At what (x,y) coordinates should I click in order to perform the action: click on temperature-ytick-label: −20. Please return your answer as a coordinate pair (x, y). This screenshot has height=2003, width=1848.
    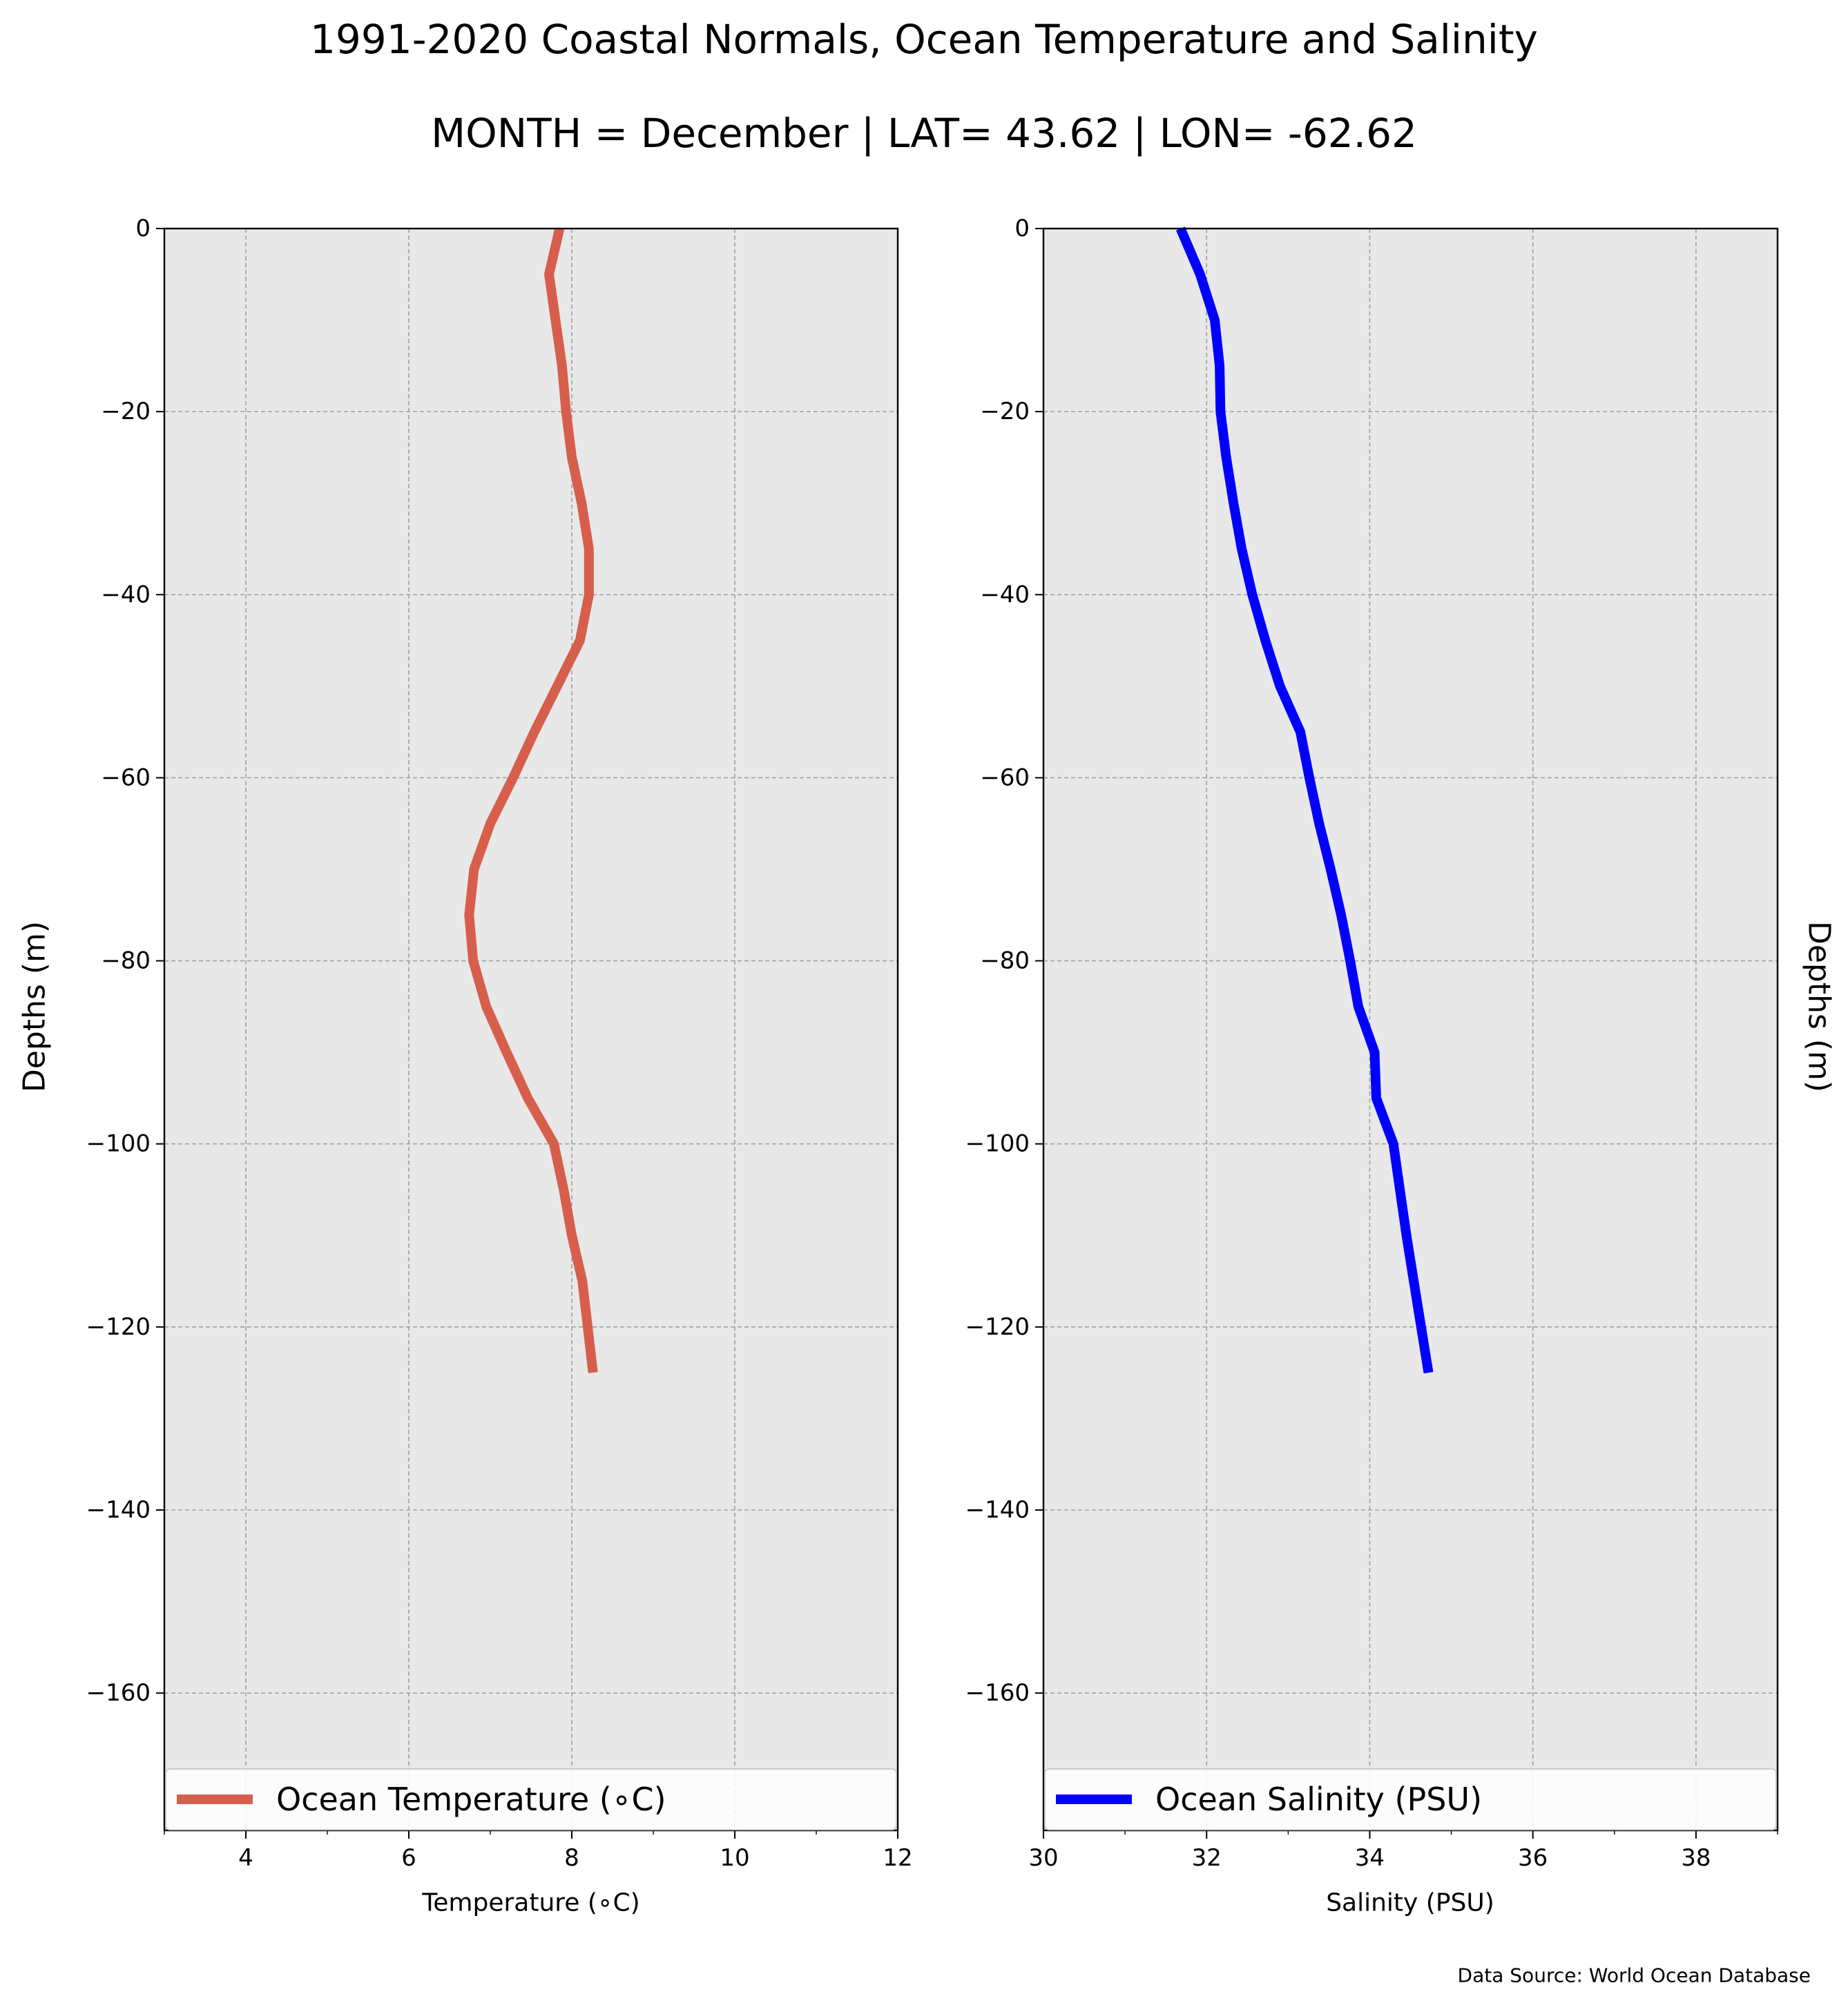
    Looking at the image, I should click on (126, 411).